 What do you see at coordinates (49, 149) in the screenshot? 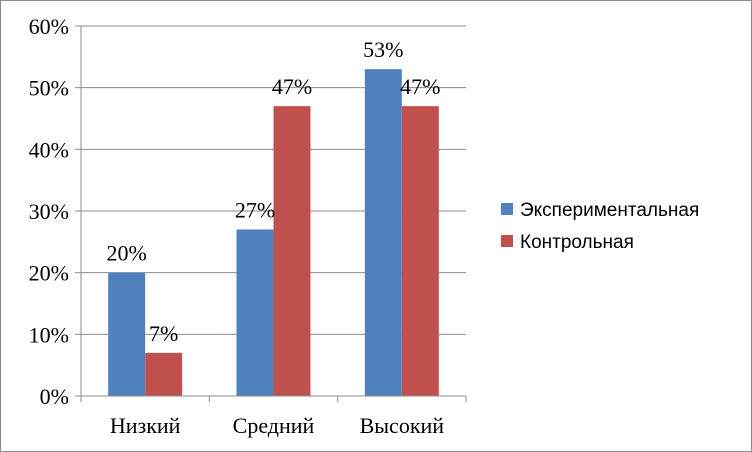
I see `y-tick-label: 40%` at bounding box center [49, 149].